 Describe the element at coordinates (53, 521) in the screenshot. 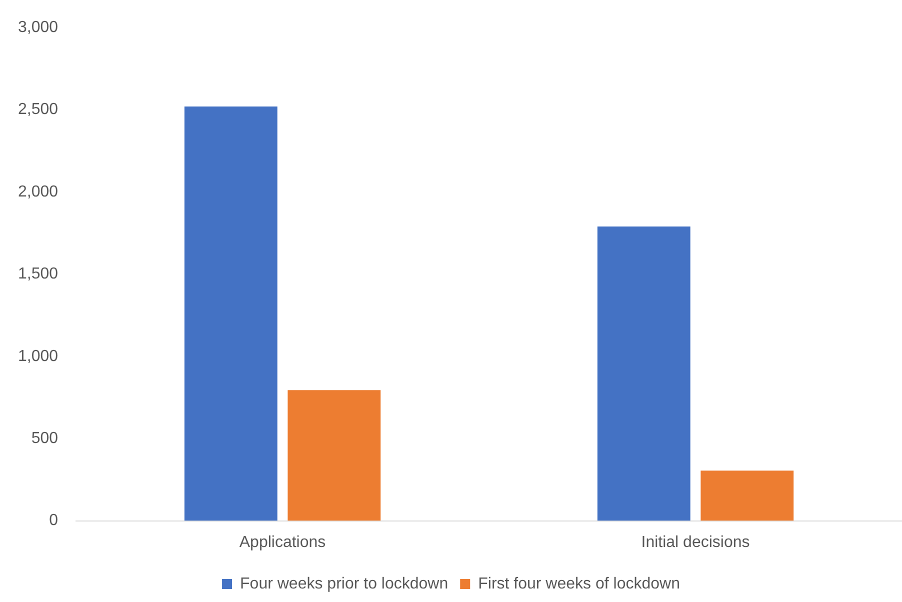

I see `y-tick-label: 0` at that location.